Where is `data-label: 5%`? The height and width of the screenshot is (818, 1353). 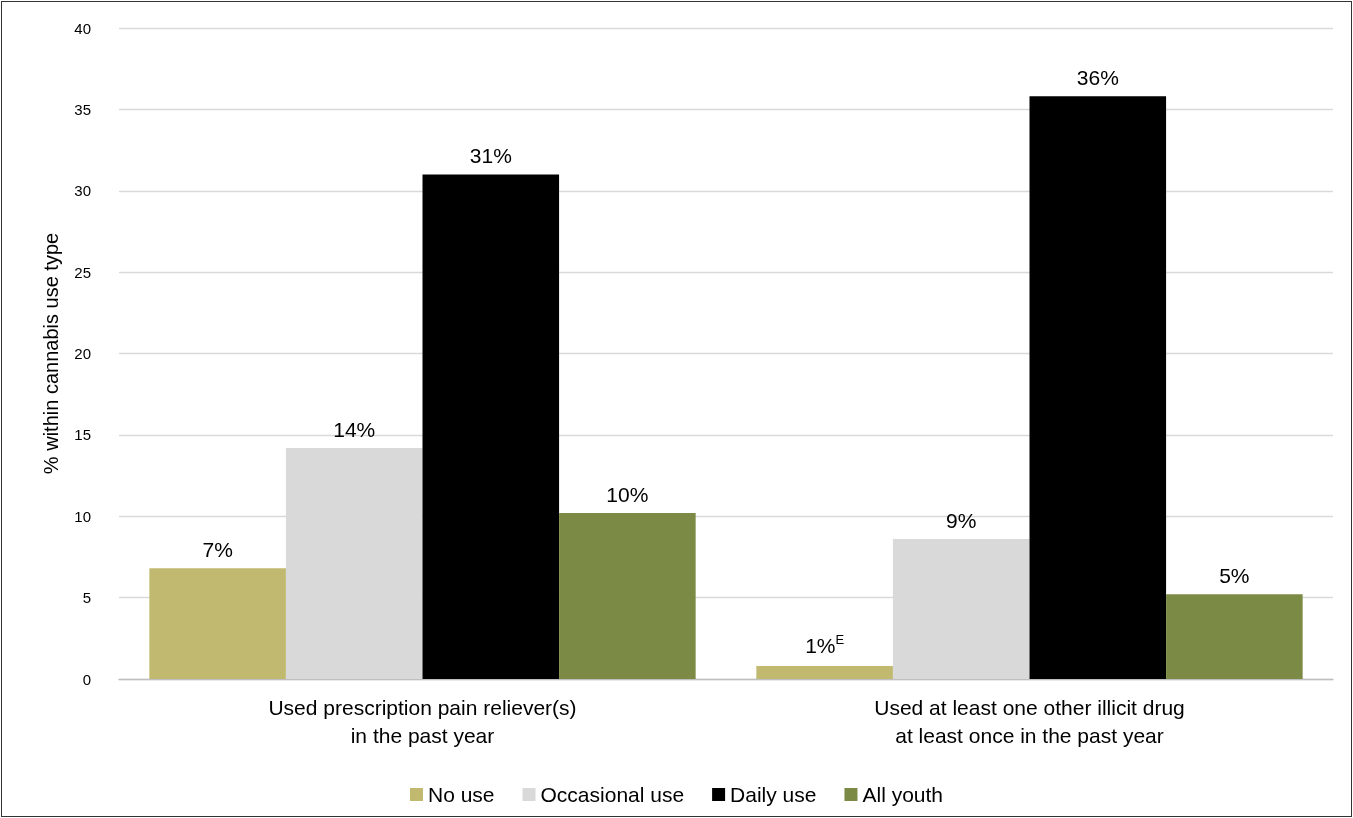 data-label: 5% is located at coordinates (1234, 576).